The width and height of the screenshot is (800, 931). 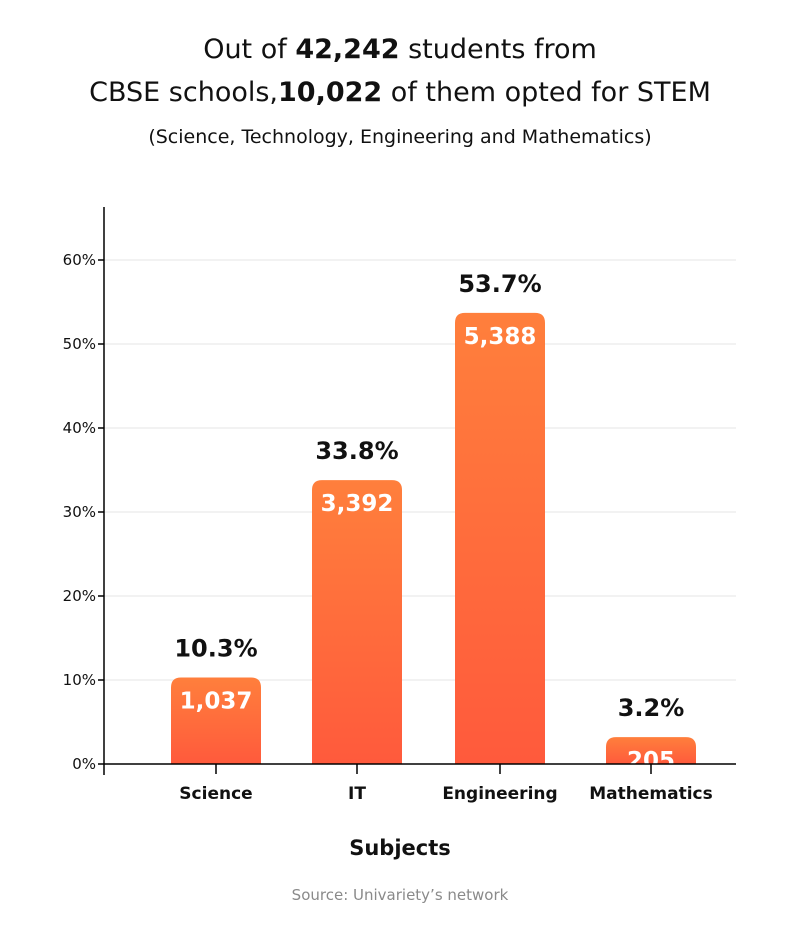 What do you see at coordinates (79, 260) in the screenshot?
I see `y-tick-label: 60%` at bounding box center [79, 260].